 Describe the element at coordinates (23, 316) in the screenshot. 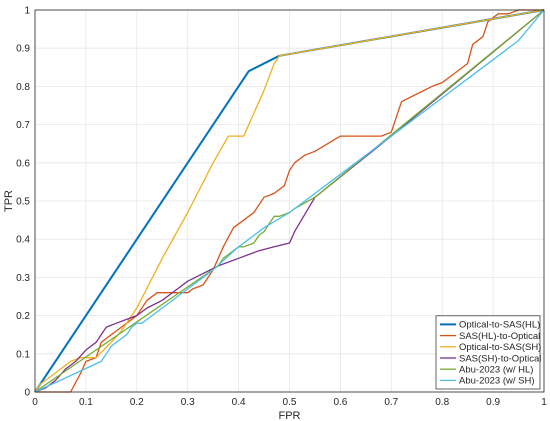

I see `y-tick-label: 0.2` at that location.